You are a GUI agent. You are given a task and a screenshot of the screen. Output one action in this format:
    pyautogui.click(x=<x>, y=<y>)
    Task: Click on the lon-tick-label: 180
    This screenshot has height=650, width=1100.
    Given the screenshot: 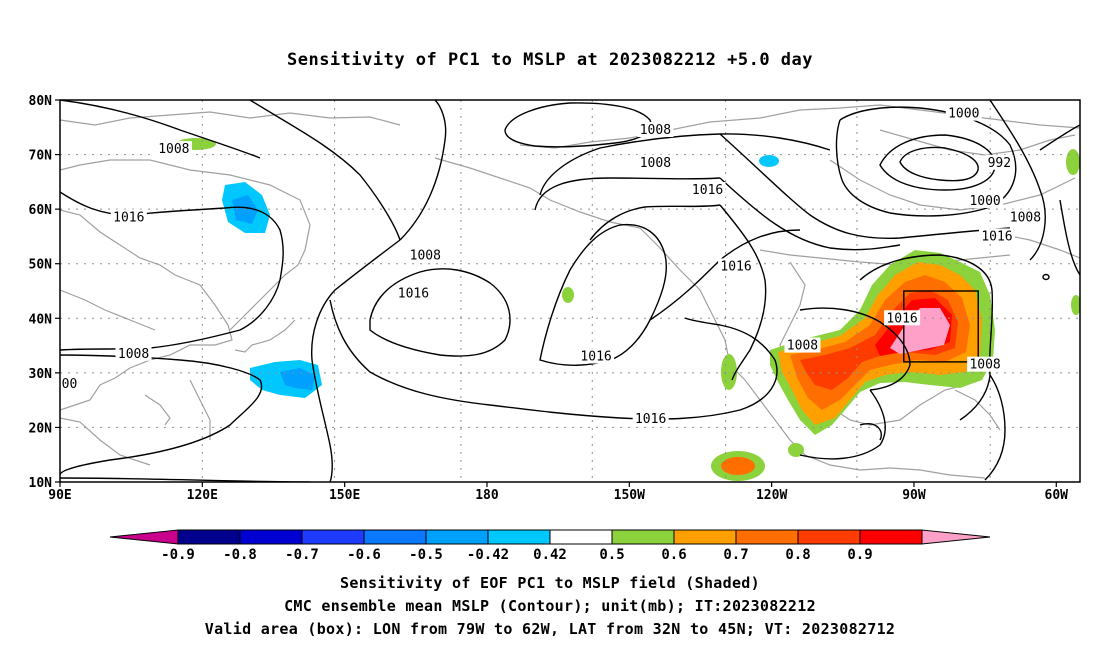 What is the action you would take?
    pyautogui.click(x=487, y=495)
    